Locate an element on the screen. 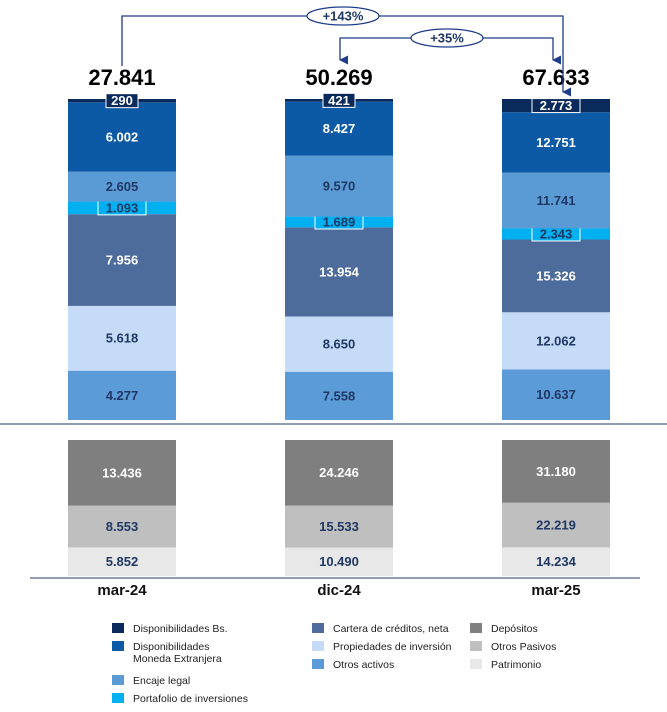 The image size is (667, 712). legend-label: Otros Pasivos is located at coordinates (523, 647).